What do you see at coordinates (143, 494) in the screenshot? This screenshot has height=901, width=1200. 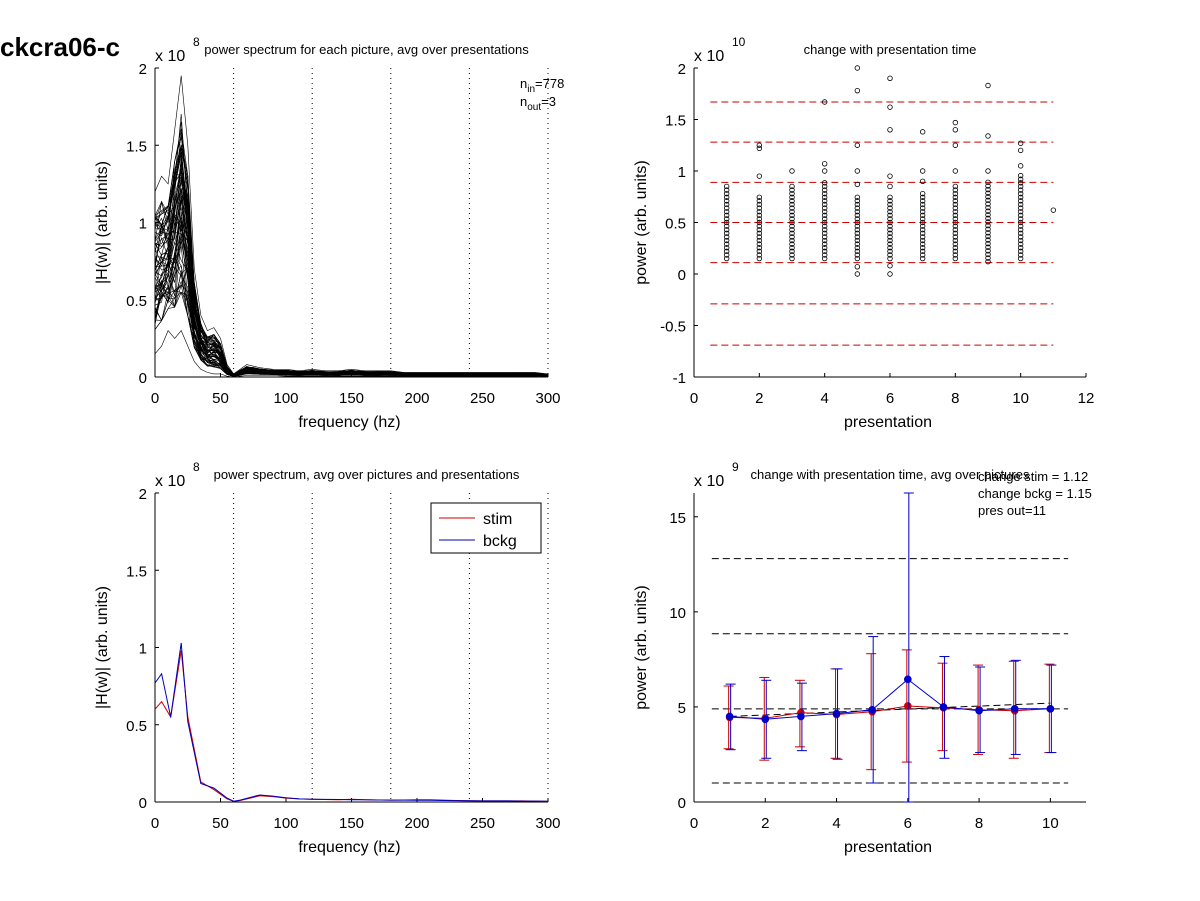 I see `y-tick-label: 2` at bounding box center [143, 494].